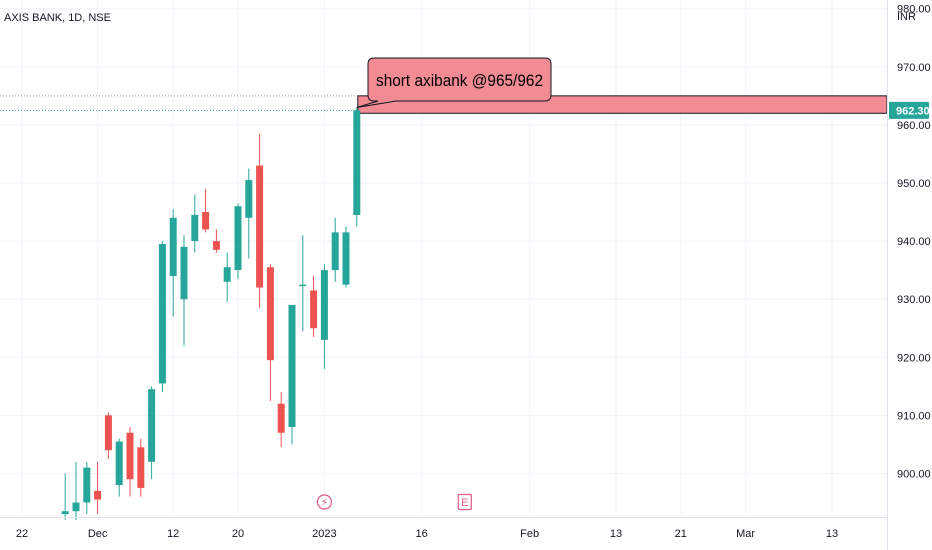  Describe the element at coordinates (914, 300) in the screenshot. I see `price-tick-label: 930.00` at that location.